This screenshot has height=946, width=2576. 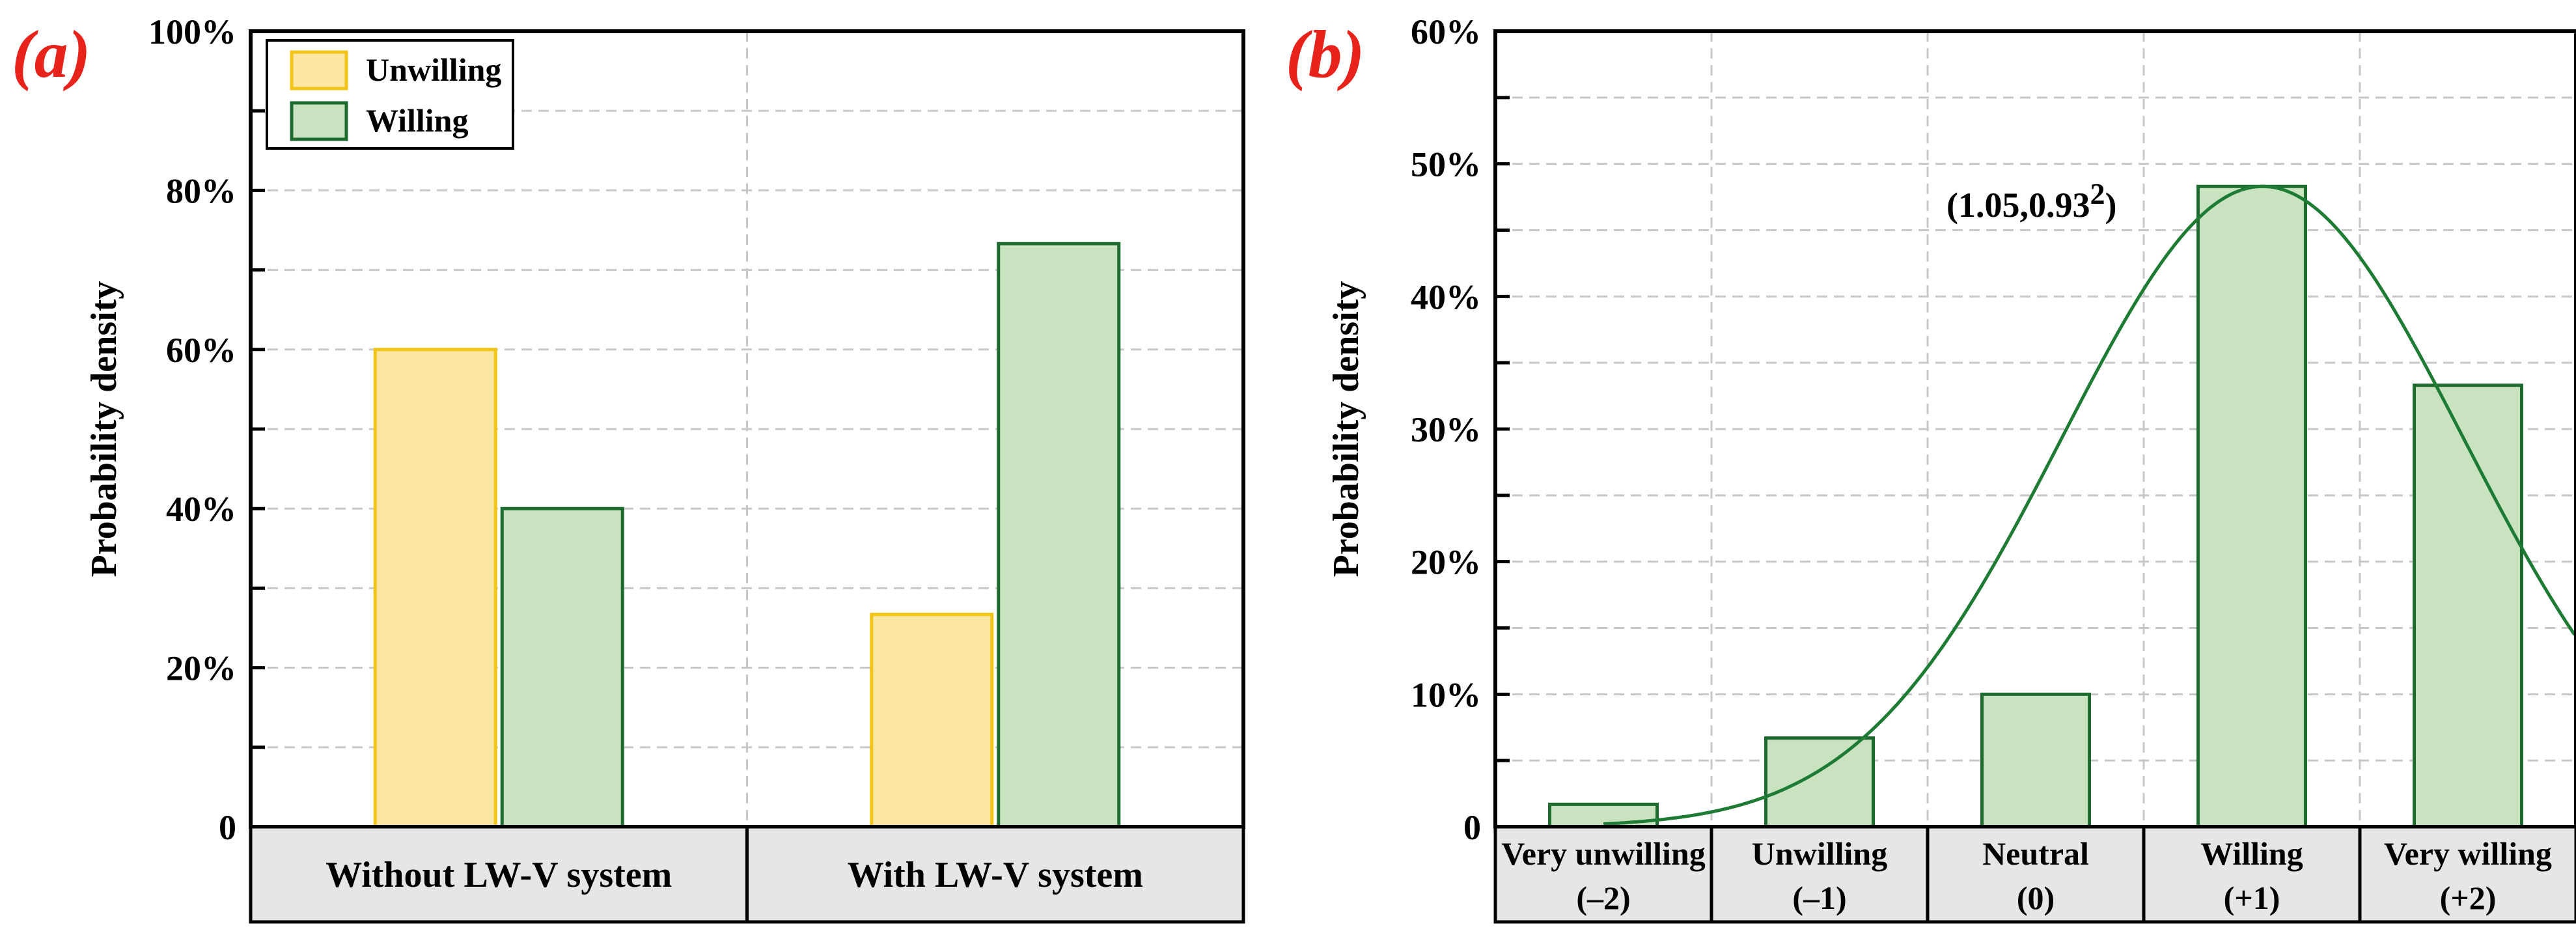 I want to click on annotation-close: ), so click(x=2110, y=205).